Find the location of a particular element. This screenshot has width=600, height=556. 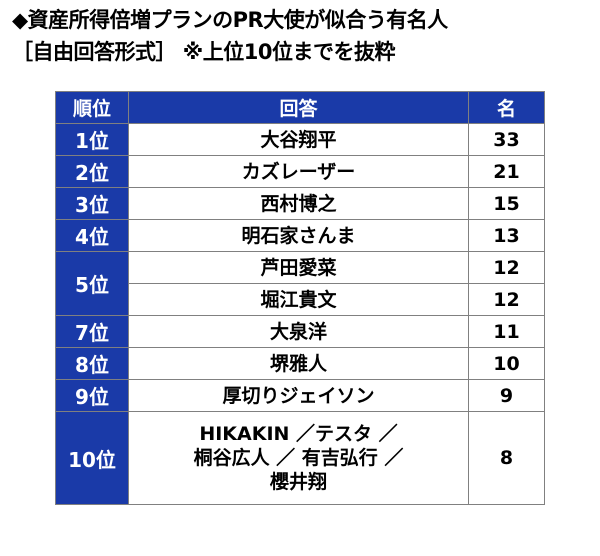

answer-cell: 明石家さんま is located at coordinates (298, 235).